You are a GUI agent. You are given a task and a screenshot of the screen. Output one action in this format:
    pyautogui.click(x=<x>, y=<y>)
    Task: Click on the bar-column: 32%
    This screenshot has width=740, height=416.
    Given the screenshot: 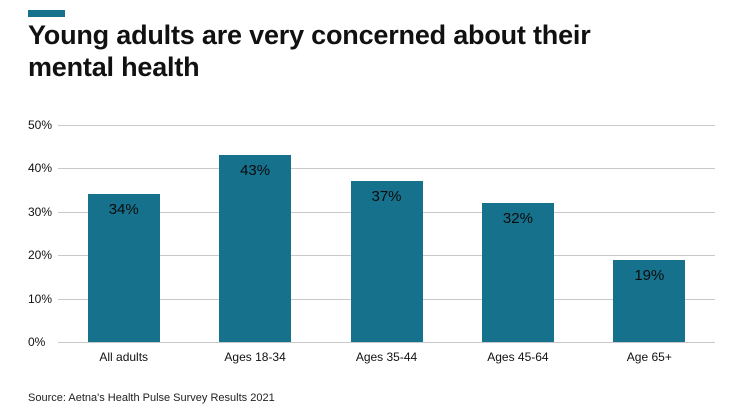 What is the action you would take?
    pyautogui.click(x=517, y=233)
    